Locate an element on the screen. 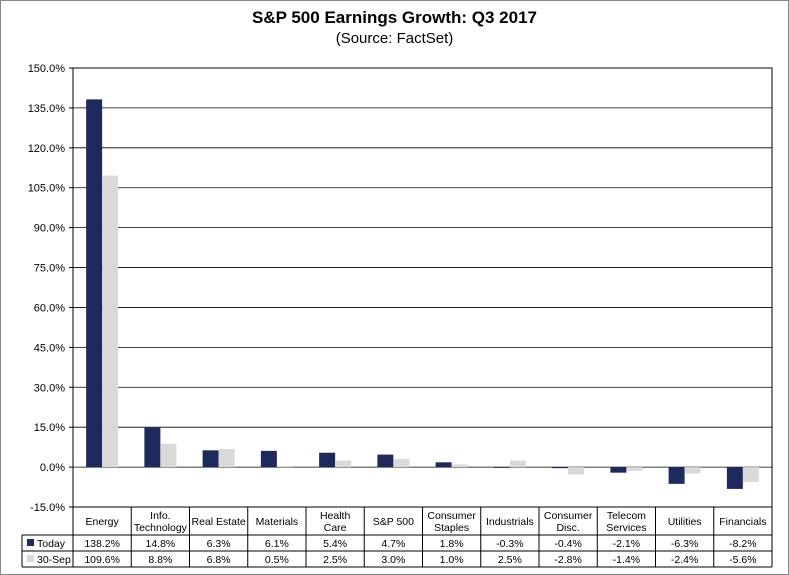 Image resolution: width=789 pixels, height=575 pixels. y-tick-label: 60.0% is located at coordinates (49, 308).